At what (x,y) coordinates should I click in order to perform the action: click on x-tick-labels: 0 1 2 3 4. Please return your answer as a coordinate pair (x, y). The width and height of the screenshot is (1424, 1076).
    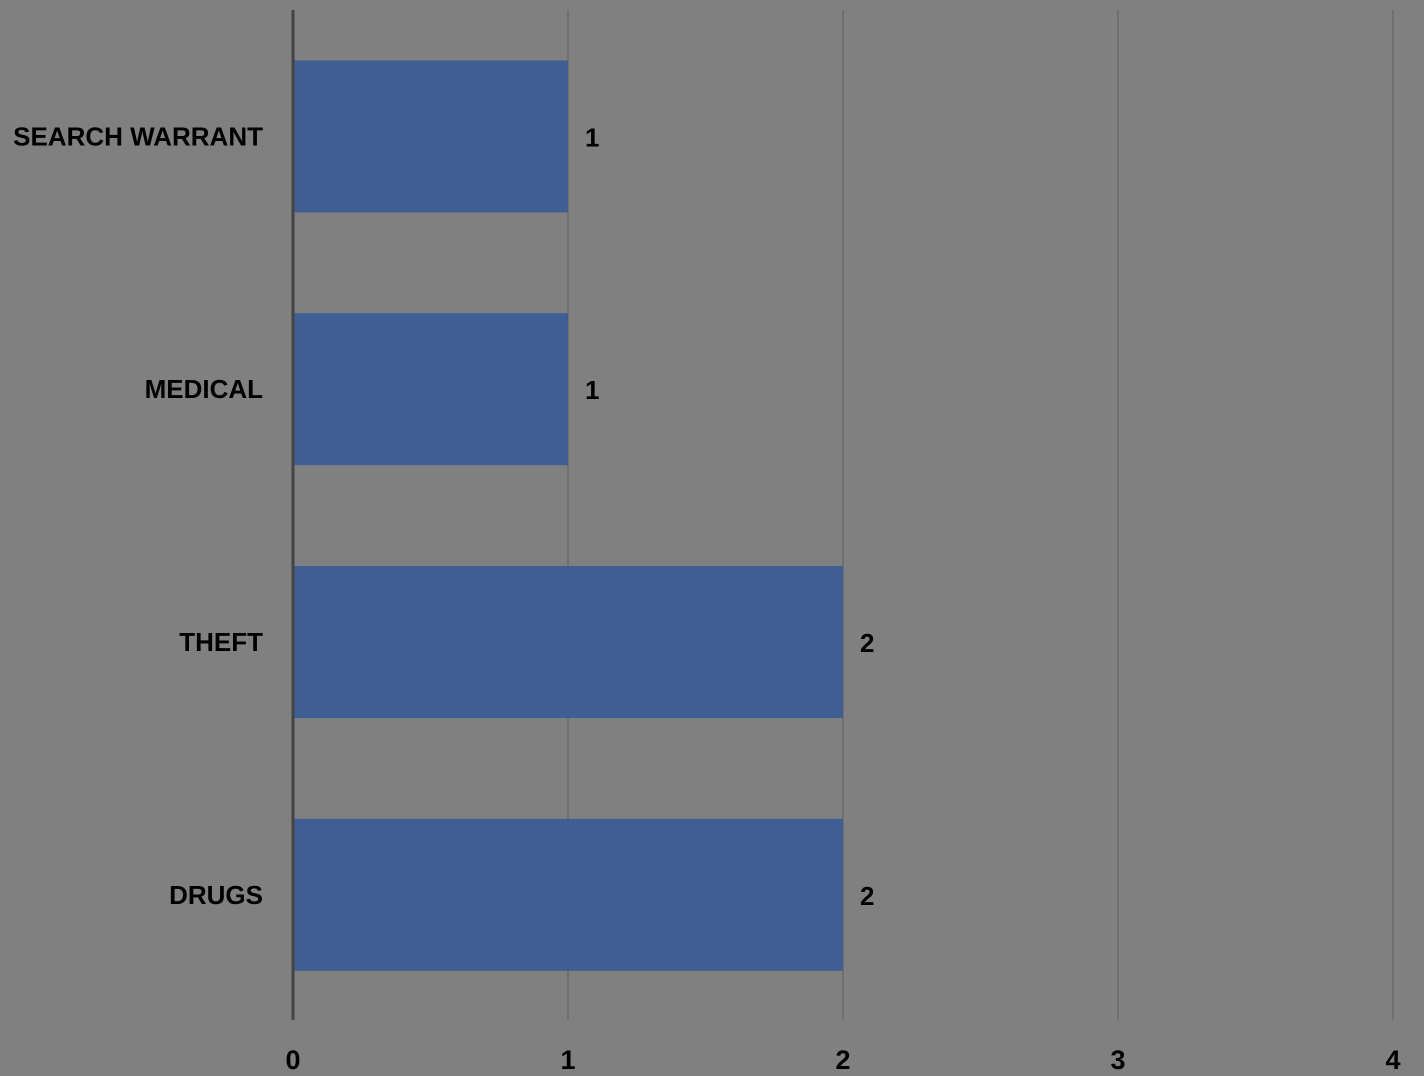
    Looking at the image, I should click on (842, 1060).